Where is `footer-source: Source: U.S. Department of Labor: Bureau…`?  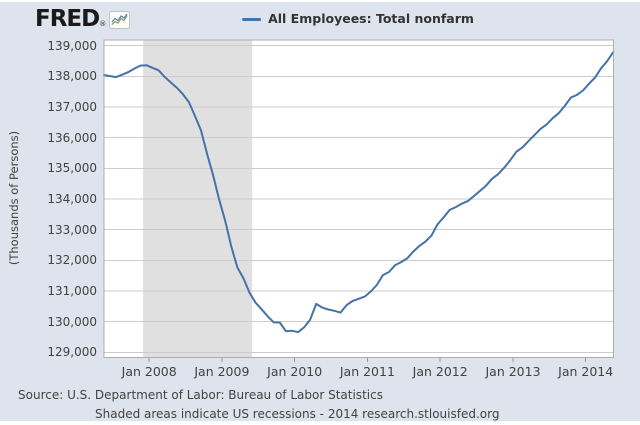
footer-source: Source: U.S. Department of Labor: Bureau… is located at coordinates (200, 395).